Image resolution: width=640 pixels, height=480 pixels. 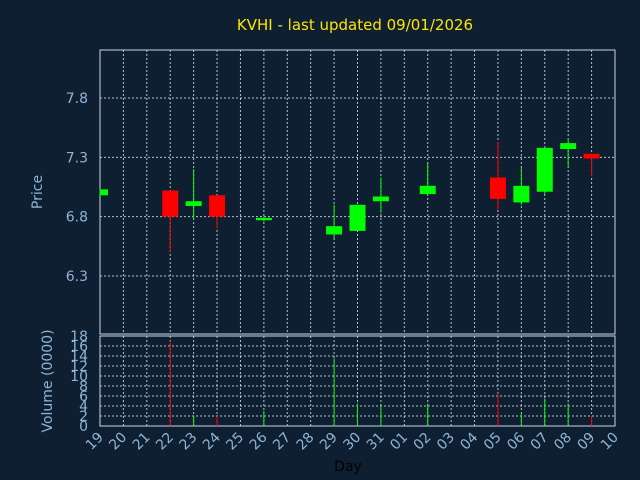 I want to click on x-tick-label: 06, so click(x=516, y=441).